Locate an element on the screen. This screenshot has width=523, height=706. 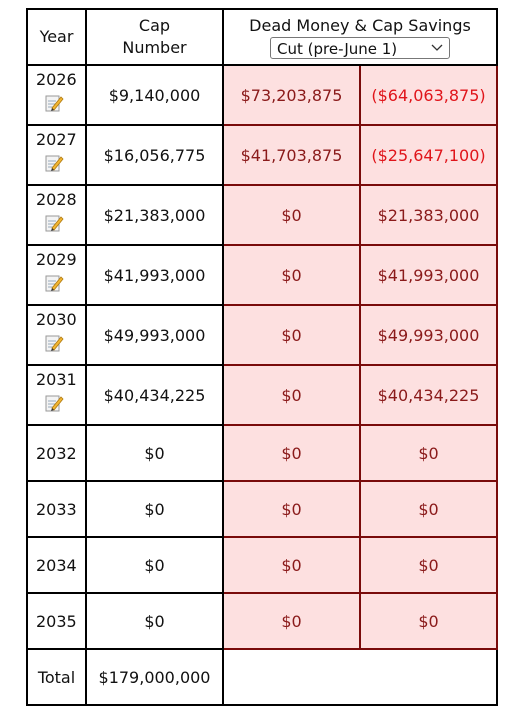
table-row: 2027 $16,056,775 $41,703,875 ($25,647,100) is located at coordinates (262, 155).